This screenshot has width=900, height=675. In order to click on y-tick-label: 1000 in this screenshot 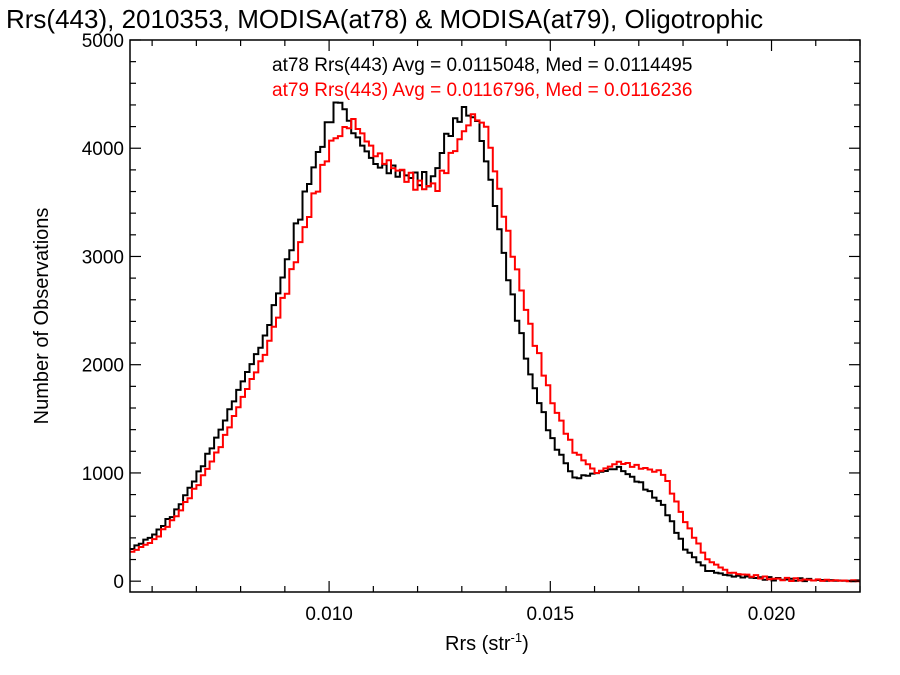, I will do `click(103, 474)`.